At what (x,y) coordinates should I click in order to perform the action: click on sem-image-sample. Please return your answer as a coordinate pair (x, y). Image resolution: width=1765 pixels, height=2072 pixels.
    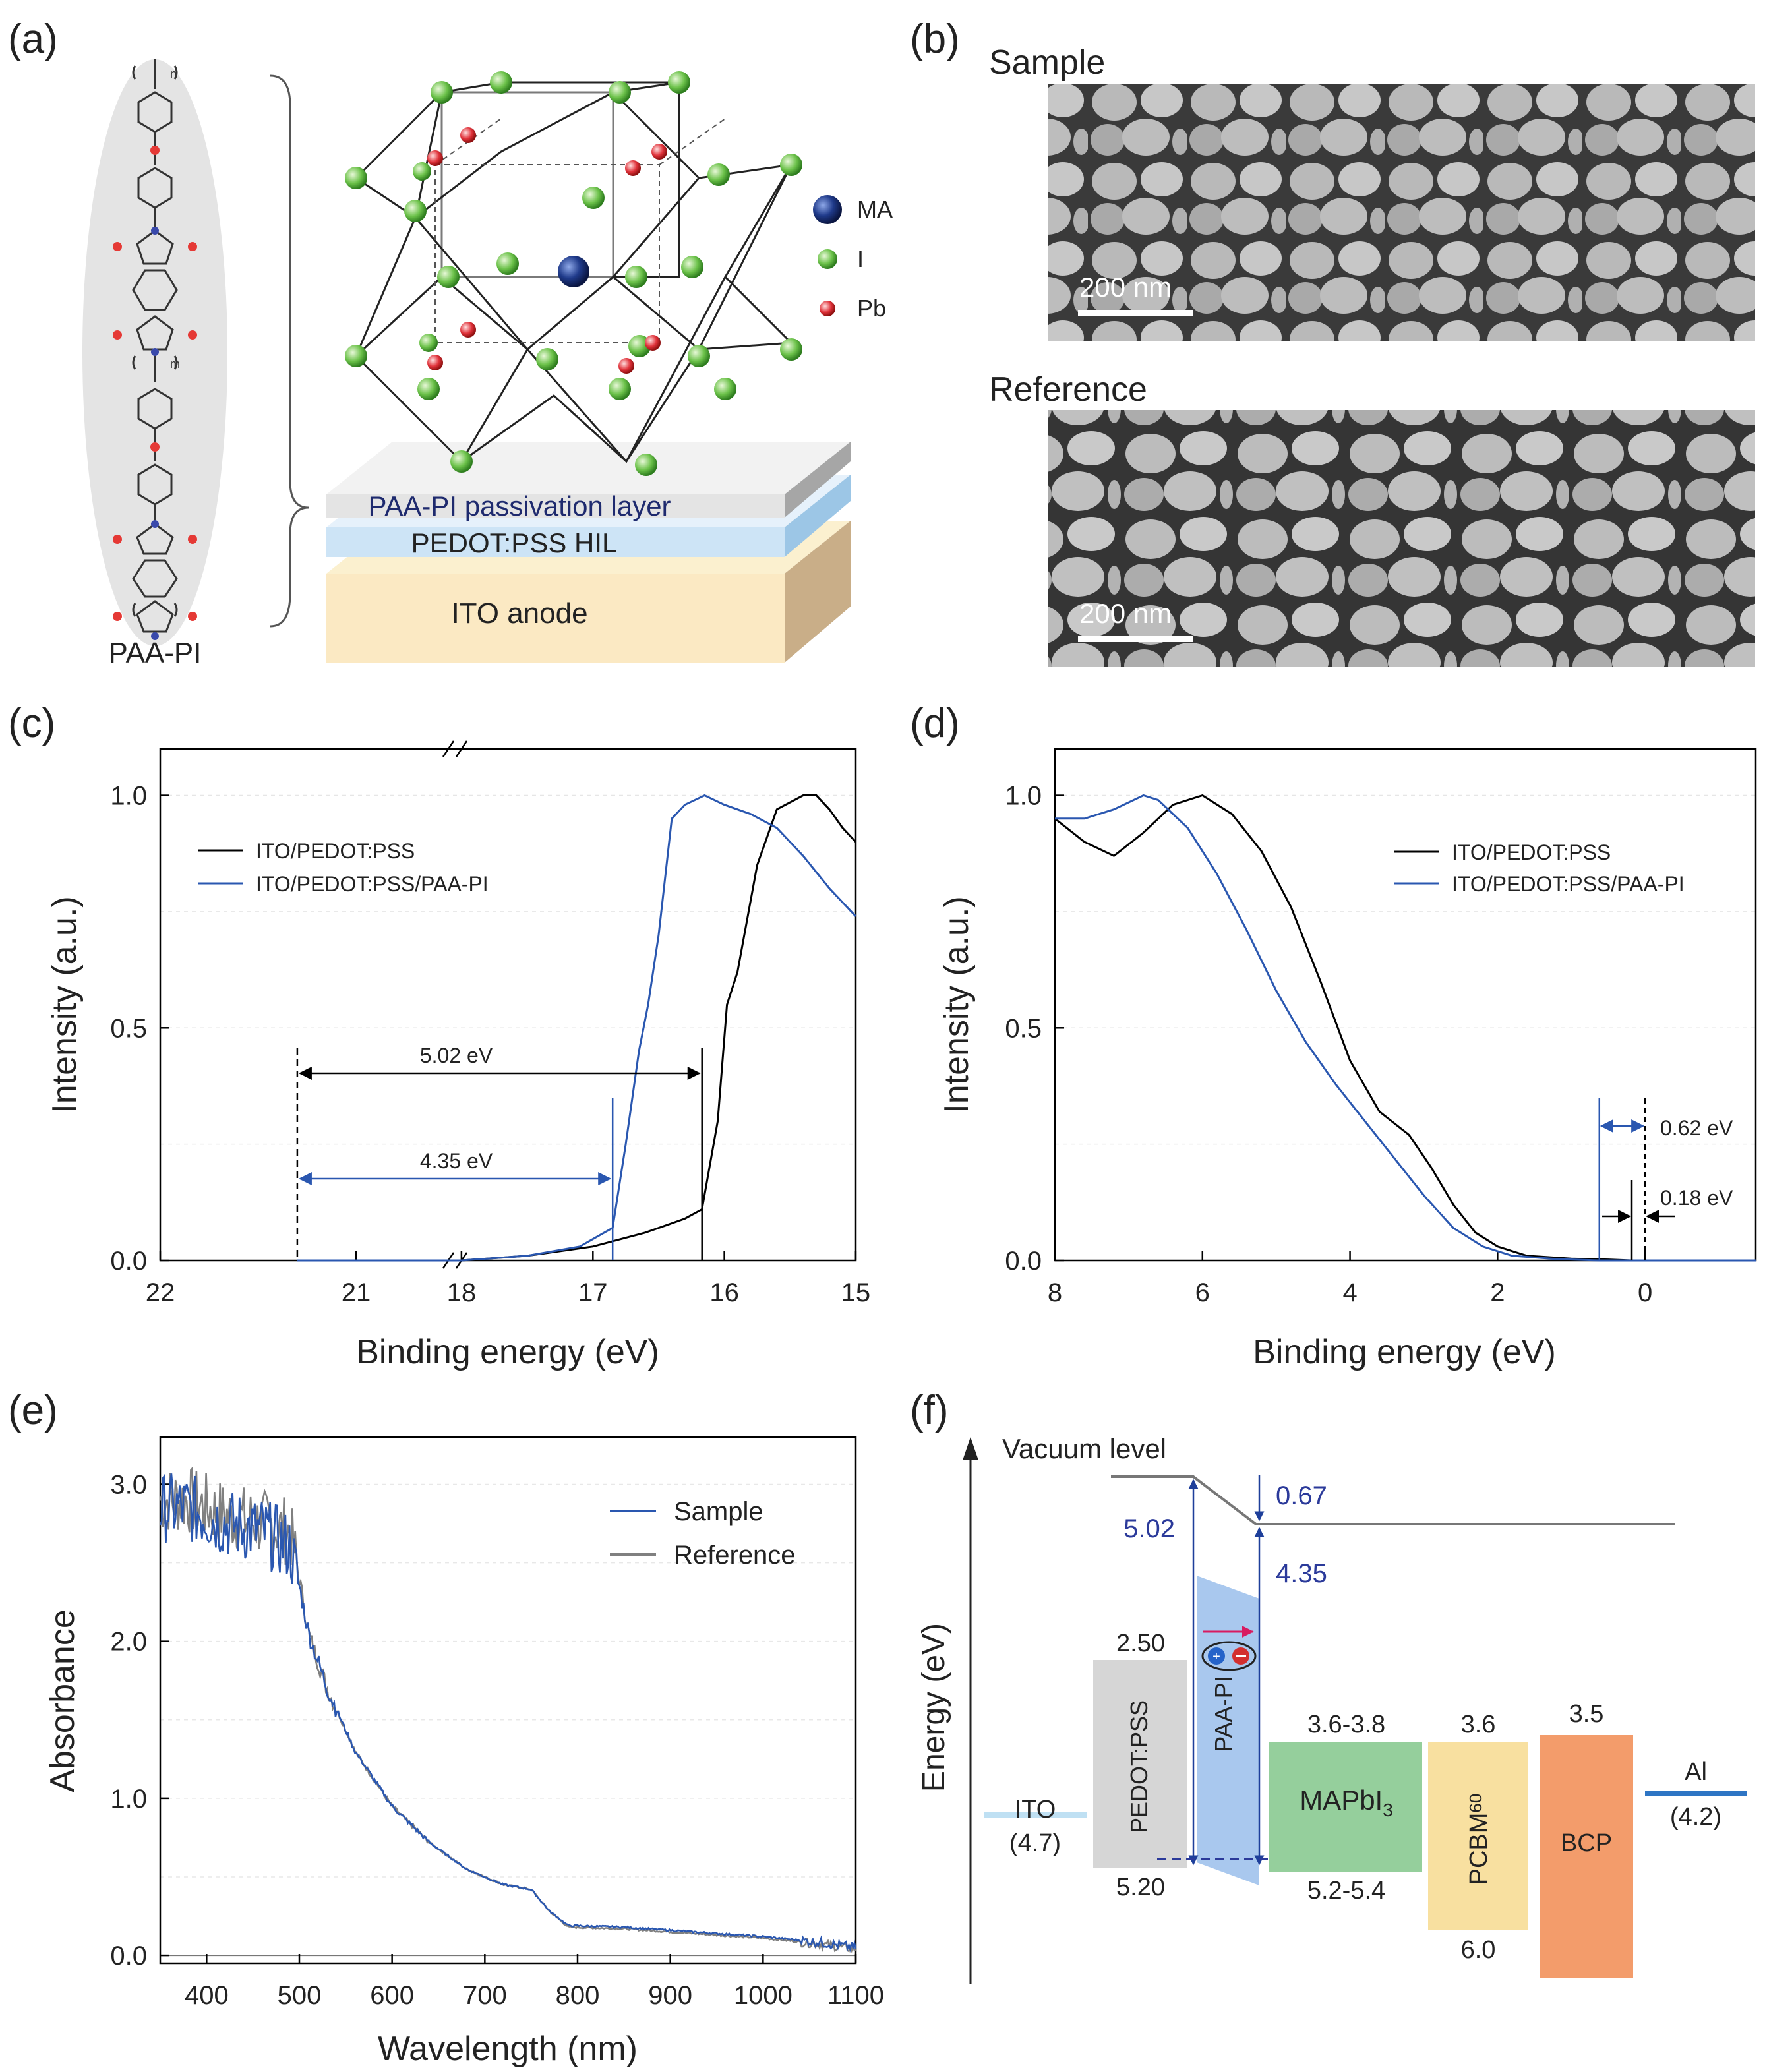
    Looking at the image, I should click on (1401, 212).